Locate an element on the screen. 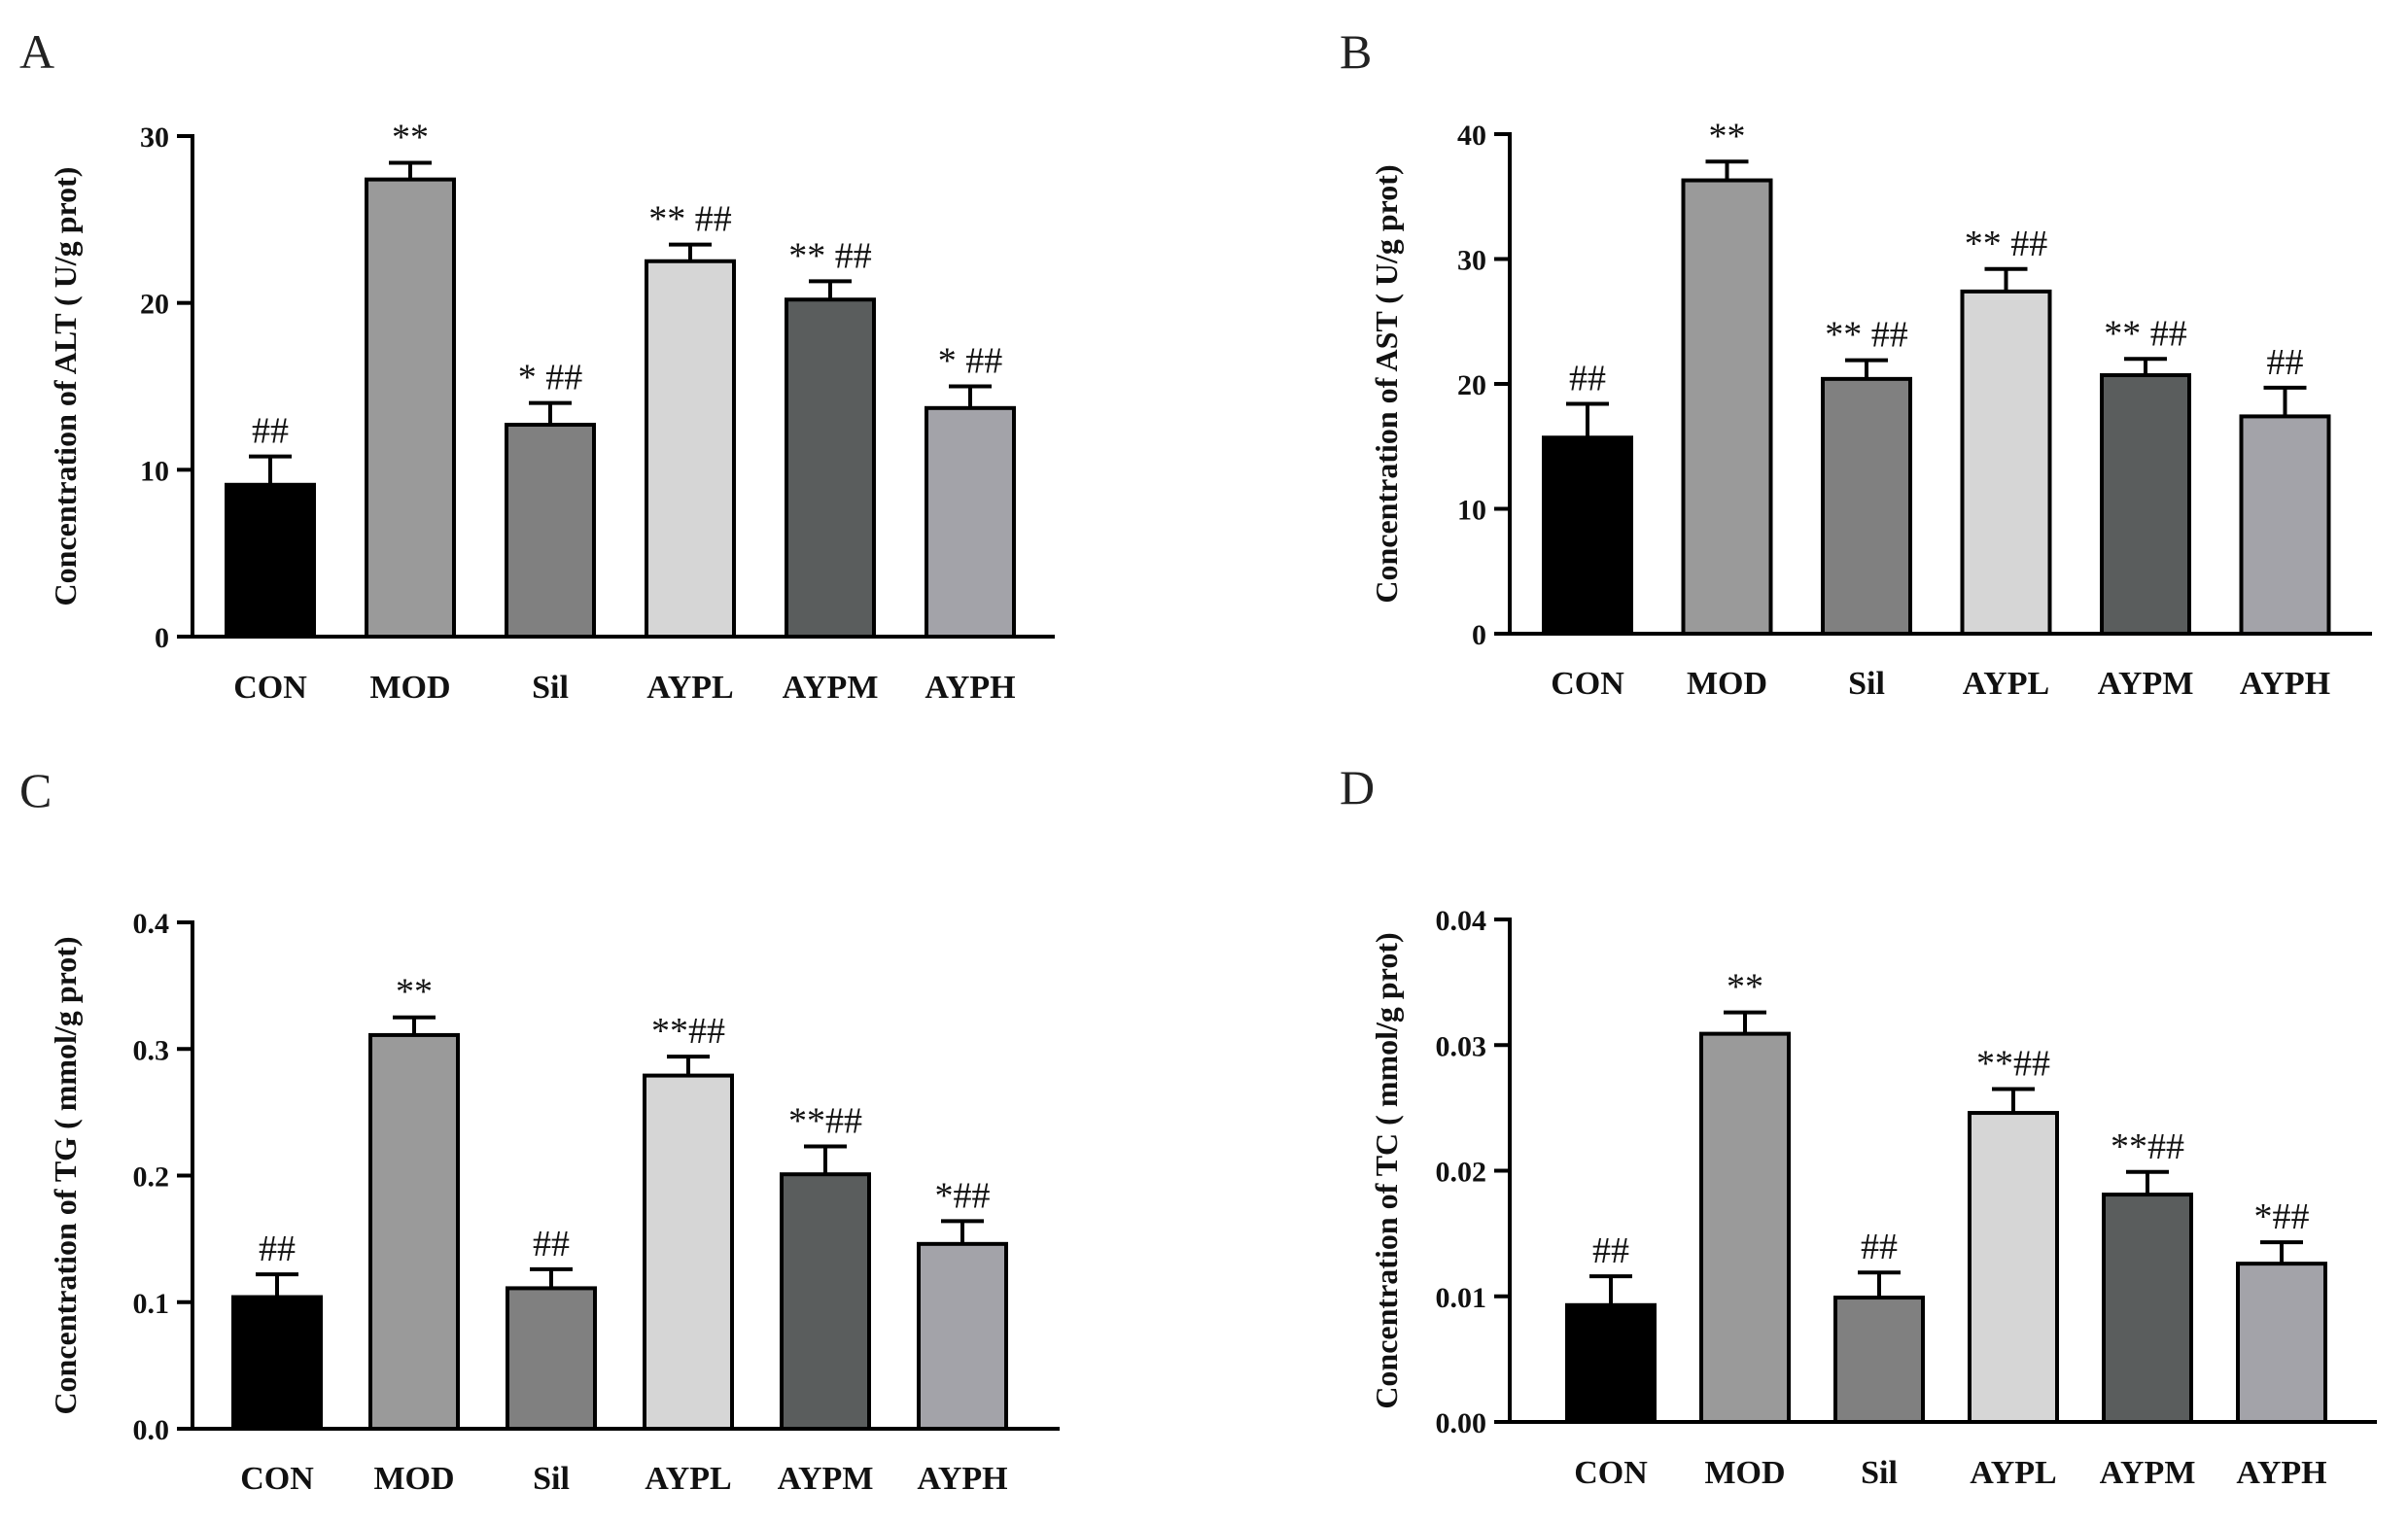  y-axis-title: Concentration of ALT ( U/g prot) is located at coordinates (65, 387).